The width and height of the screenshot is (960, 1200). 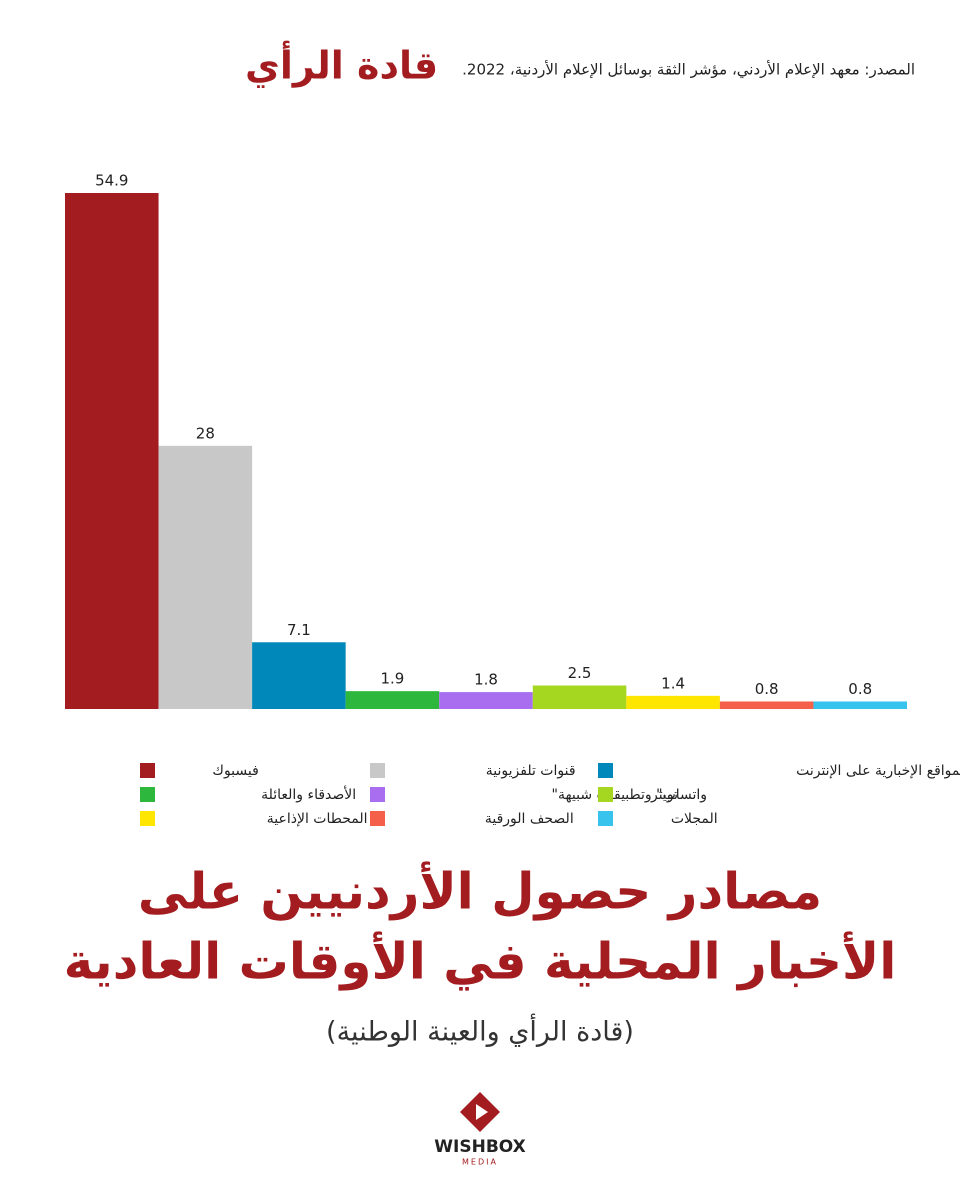 I want to click on brand: قادة الرأي, so click(x=341, y=64).